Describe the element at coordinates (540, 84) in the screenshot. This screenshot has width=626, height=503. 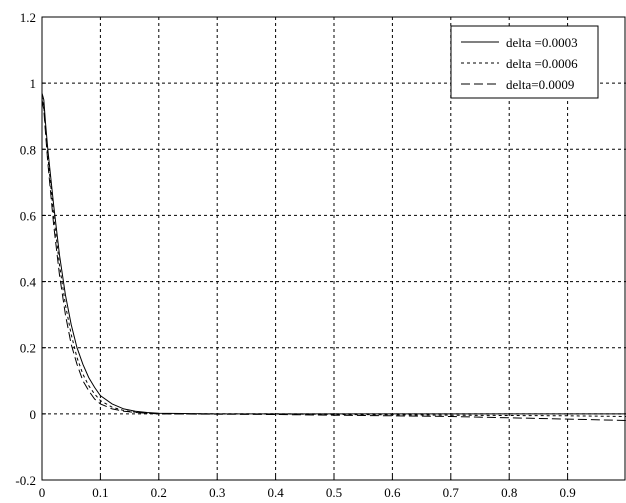
I see `legend-label: delta=0.0009` at that location.